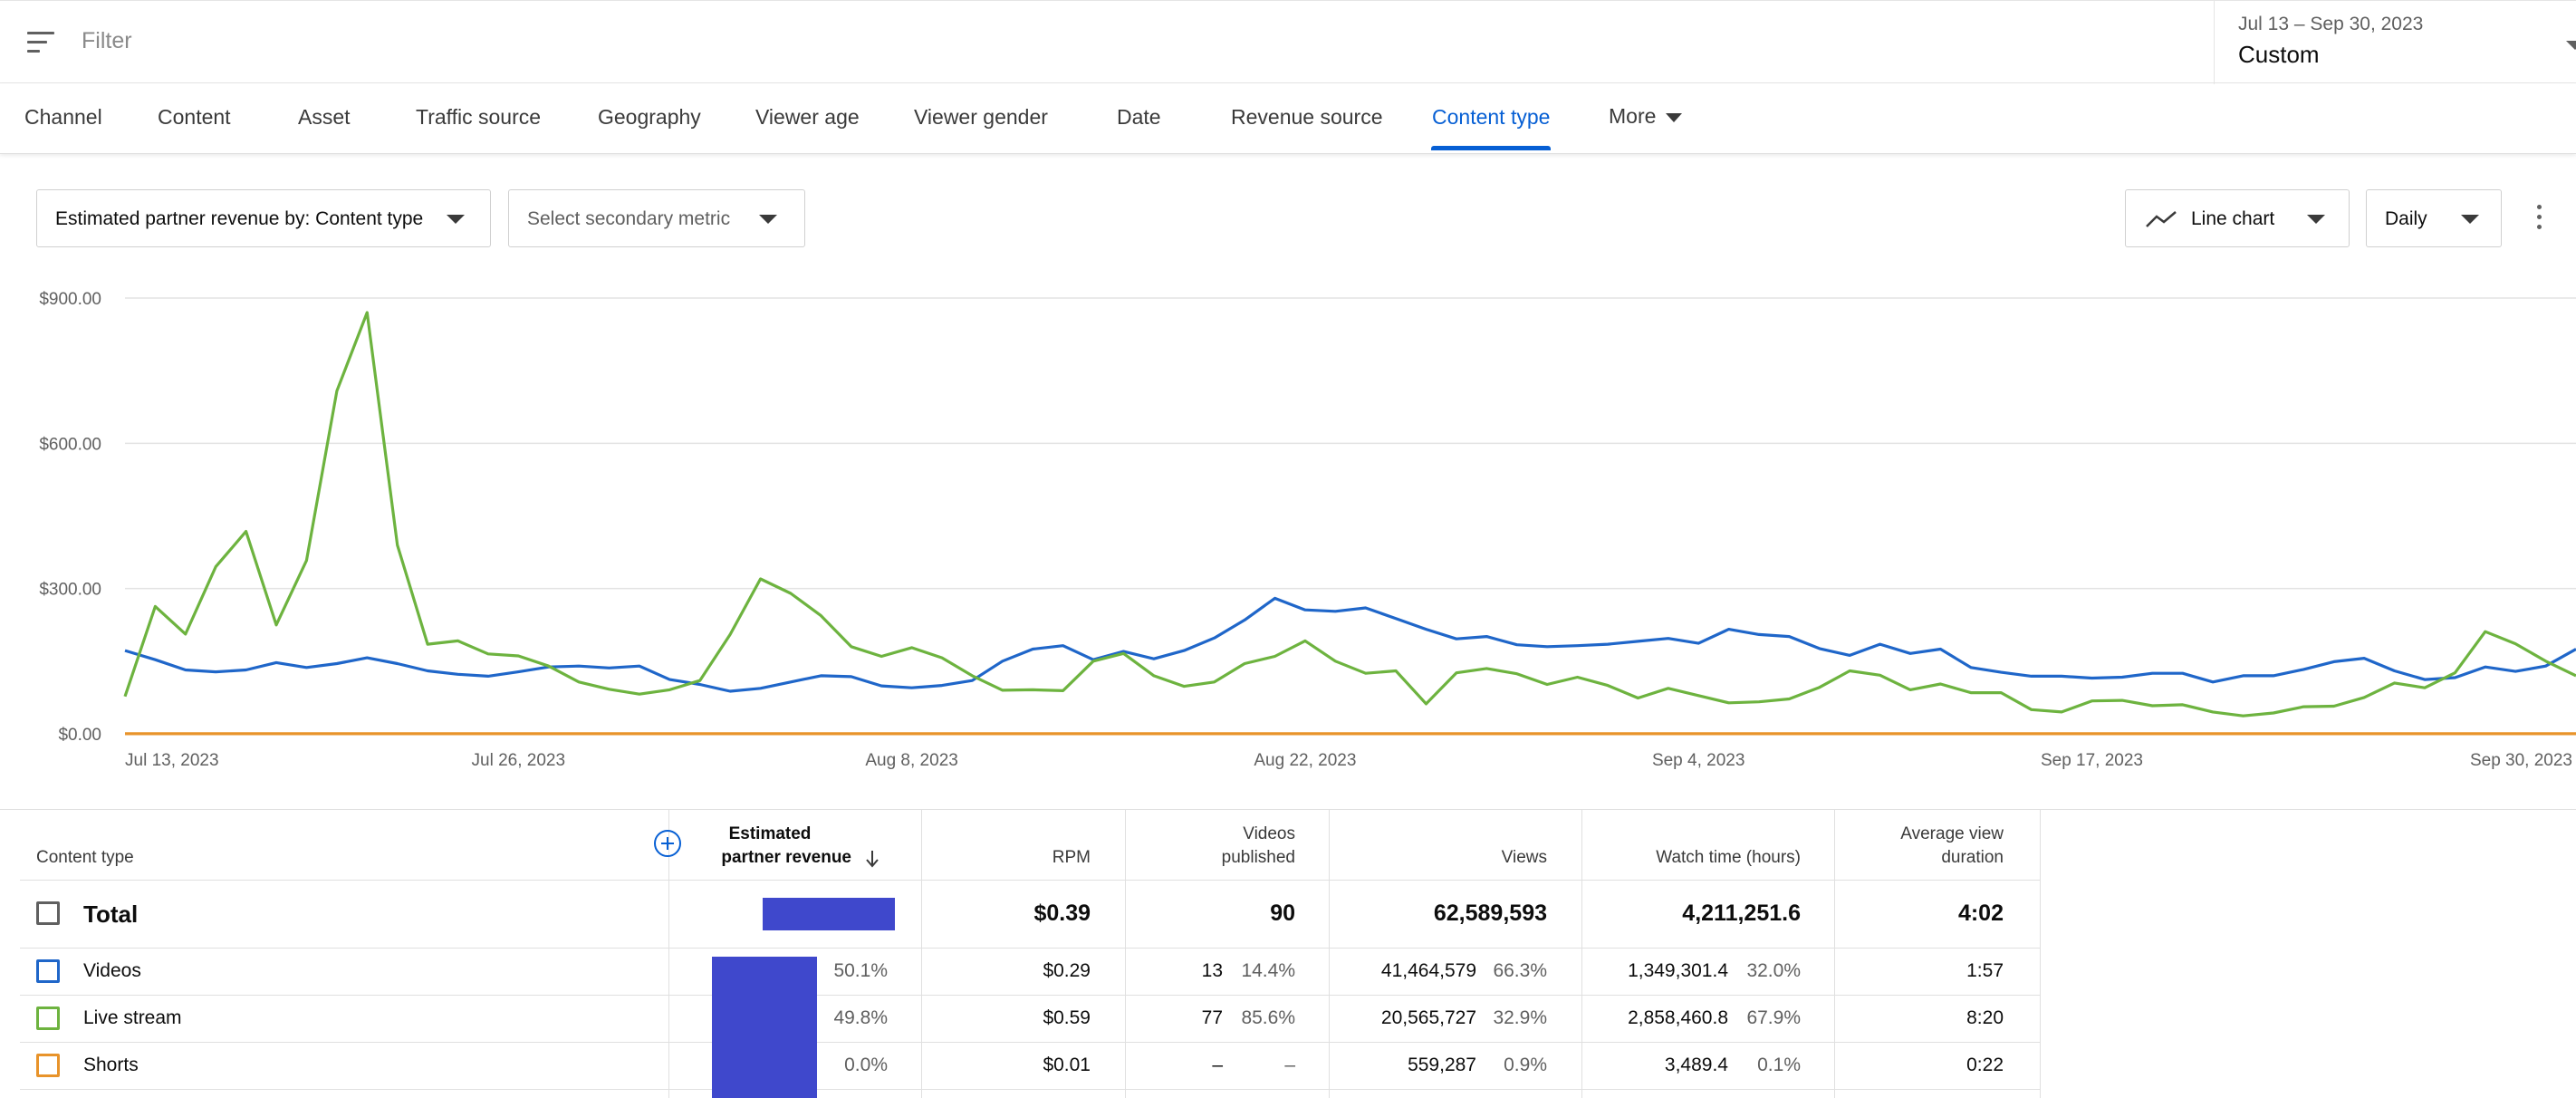 The image size is (2576, 1098). I want to click on tab-traffic-source: Traffic source, so click(479, 117).